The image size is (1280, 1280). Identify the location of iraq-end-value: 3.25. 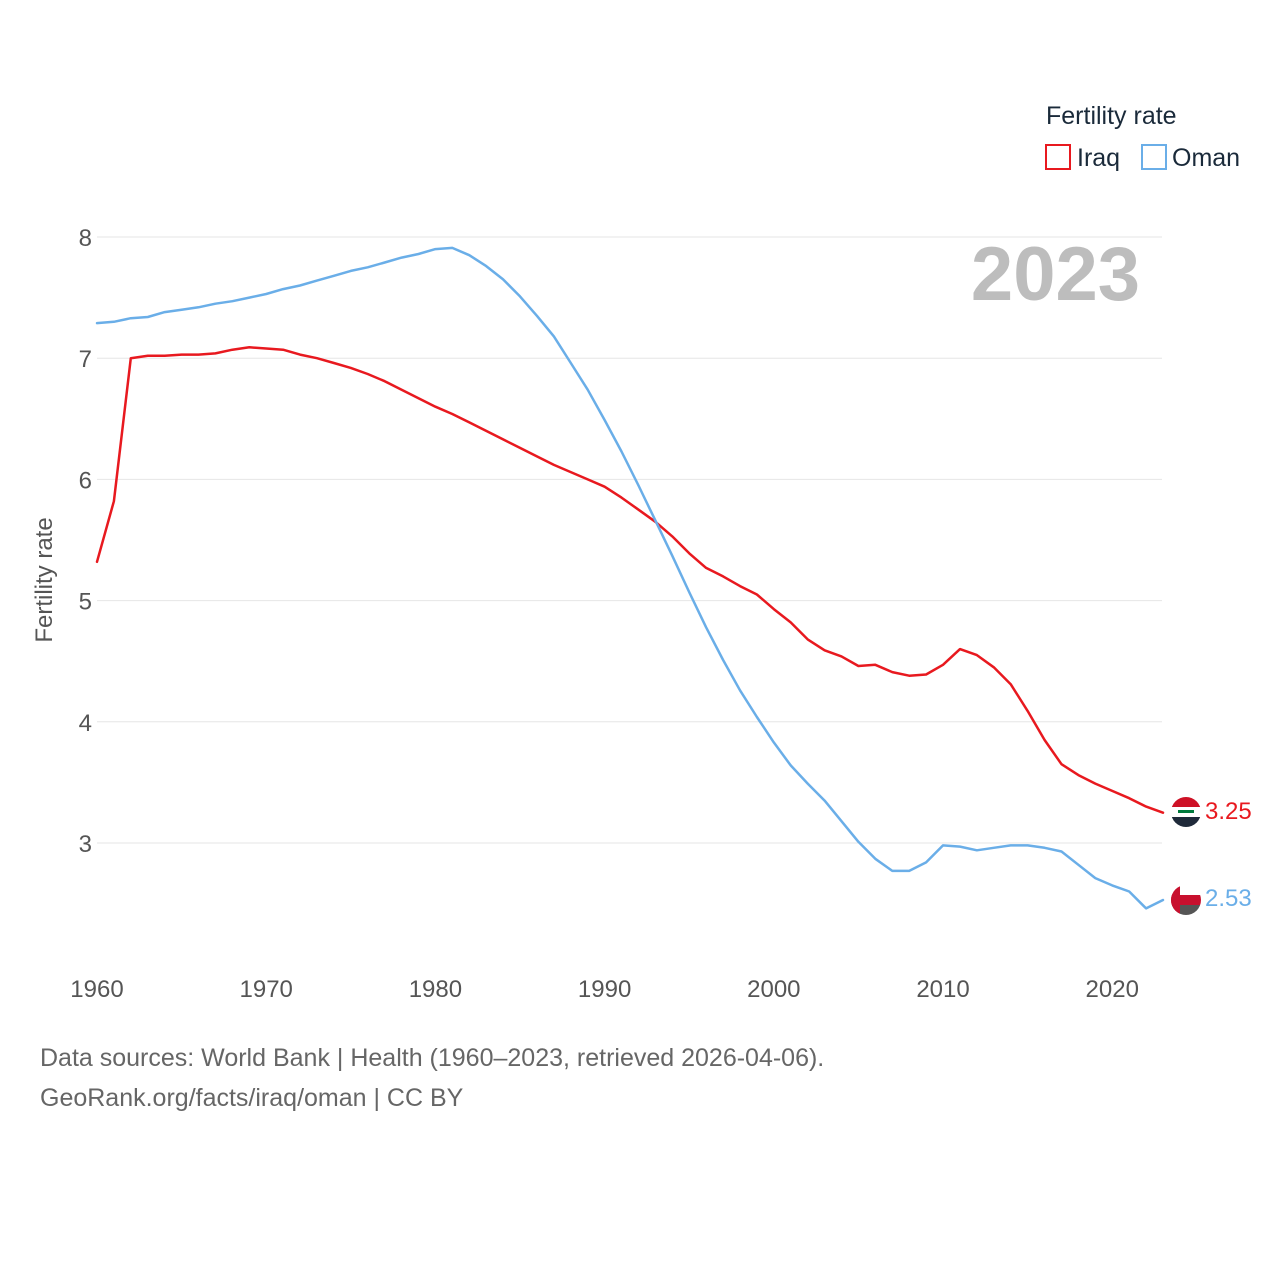
(1228, 811).